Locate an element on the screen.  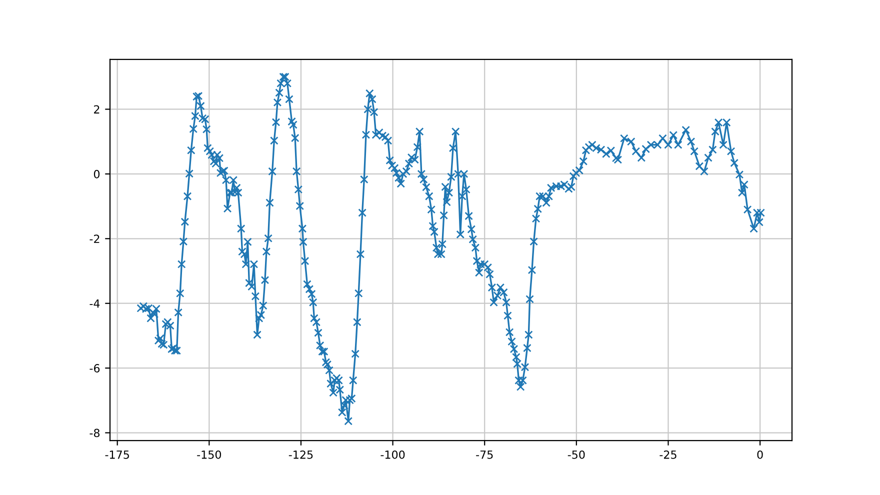
y-tick-label: -8 is located at coordinates (95, 433).